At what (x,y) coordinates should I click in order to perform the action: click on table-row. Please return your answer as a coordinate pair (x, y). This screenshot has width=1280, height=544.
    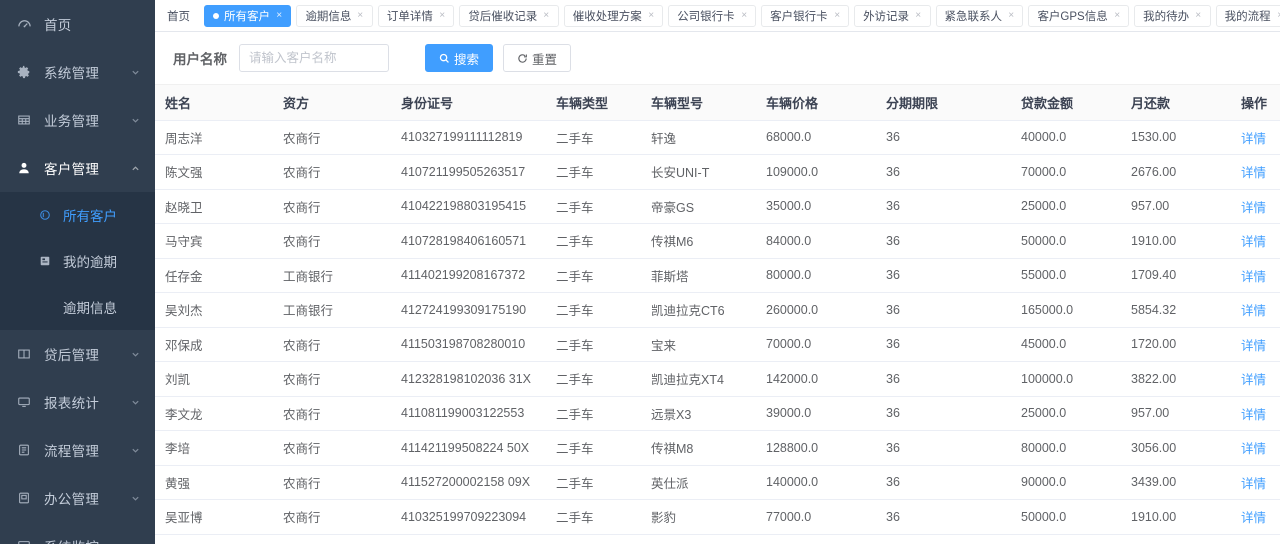
    Looking at the image, I should click on (717, 539).